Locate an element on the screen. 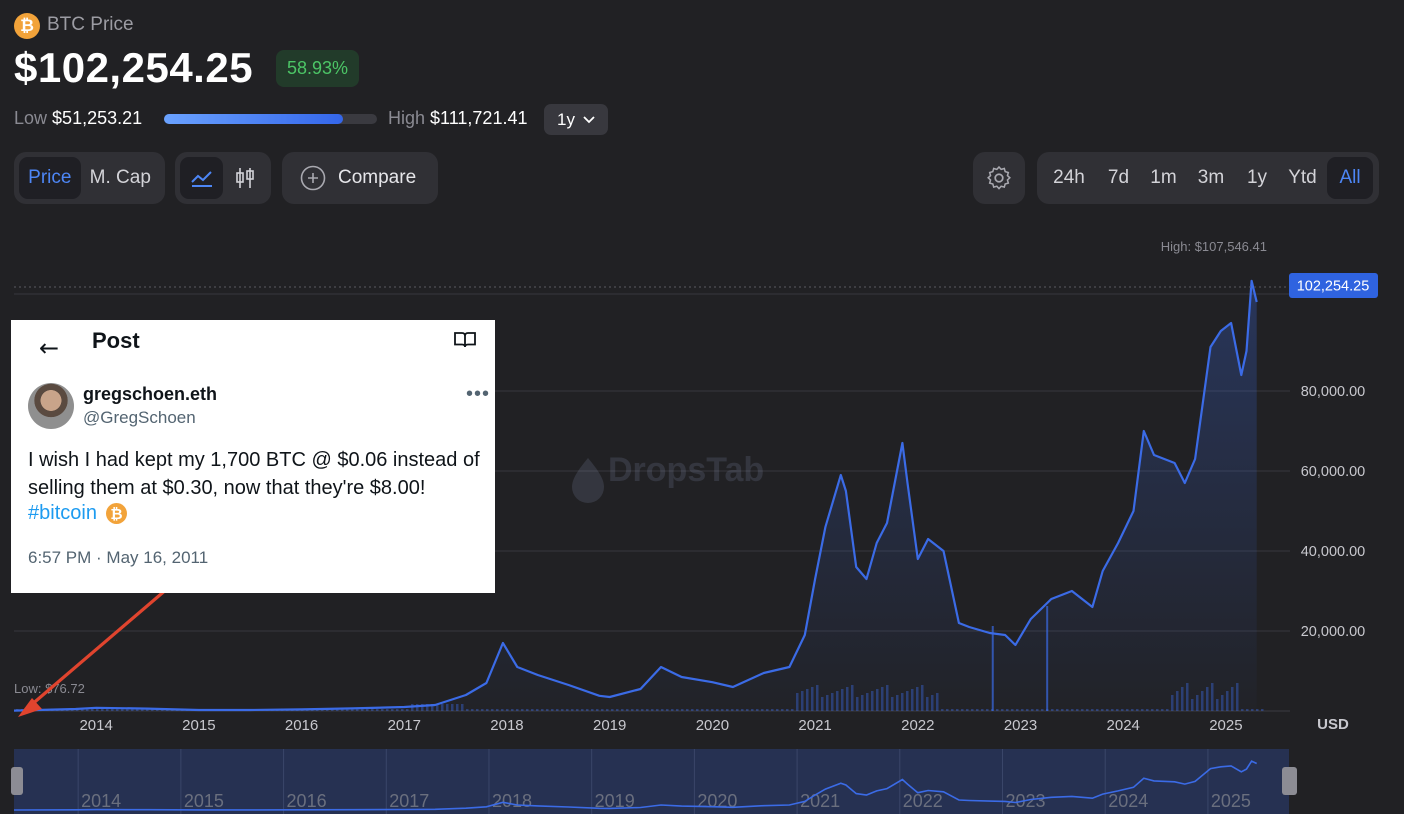 Image resolution: width=1404 pixels, height=814 pixels. range-period-value: 1y is located at coordinates (566, 119).